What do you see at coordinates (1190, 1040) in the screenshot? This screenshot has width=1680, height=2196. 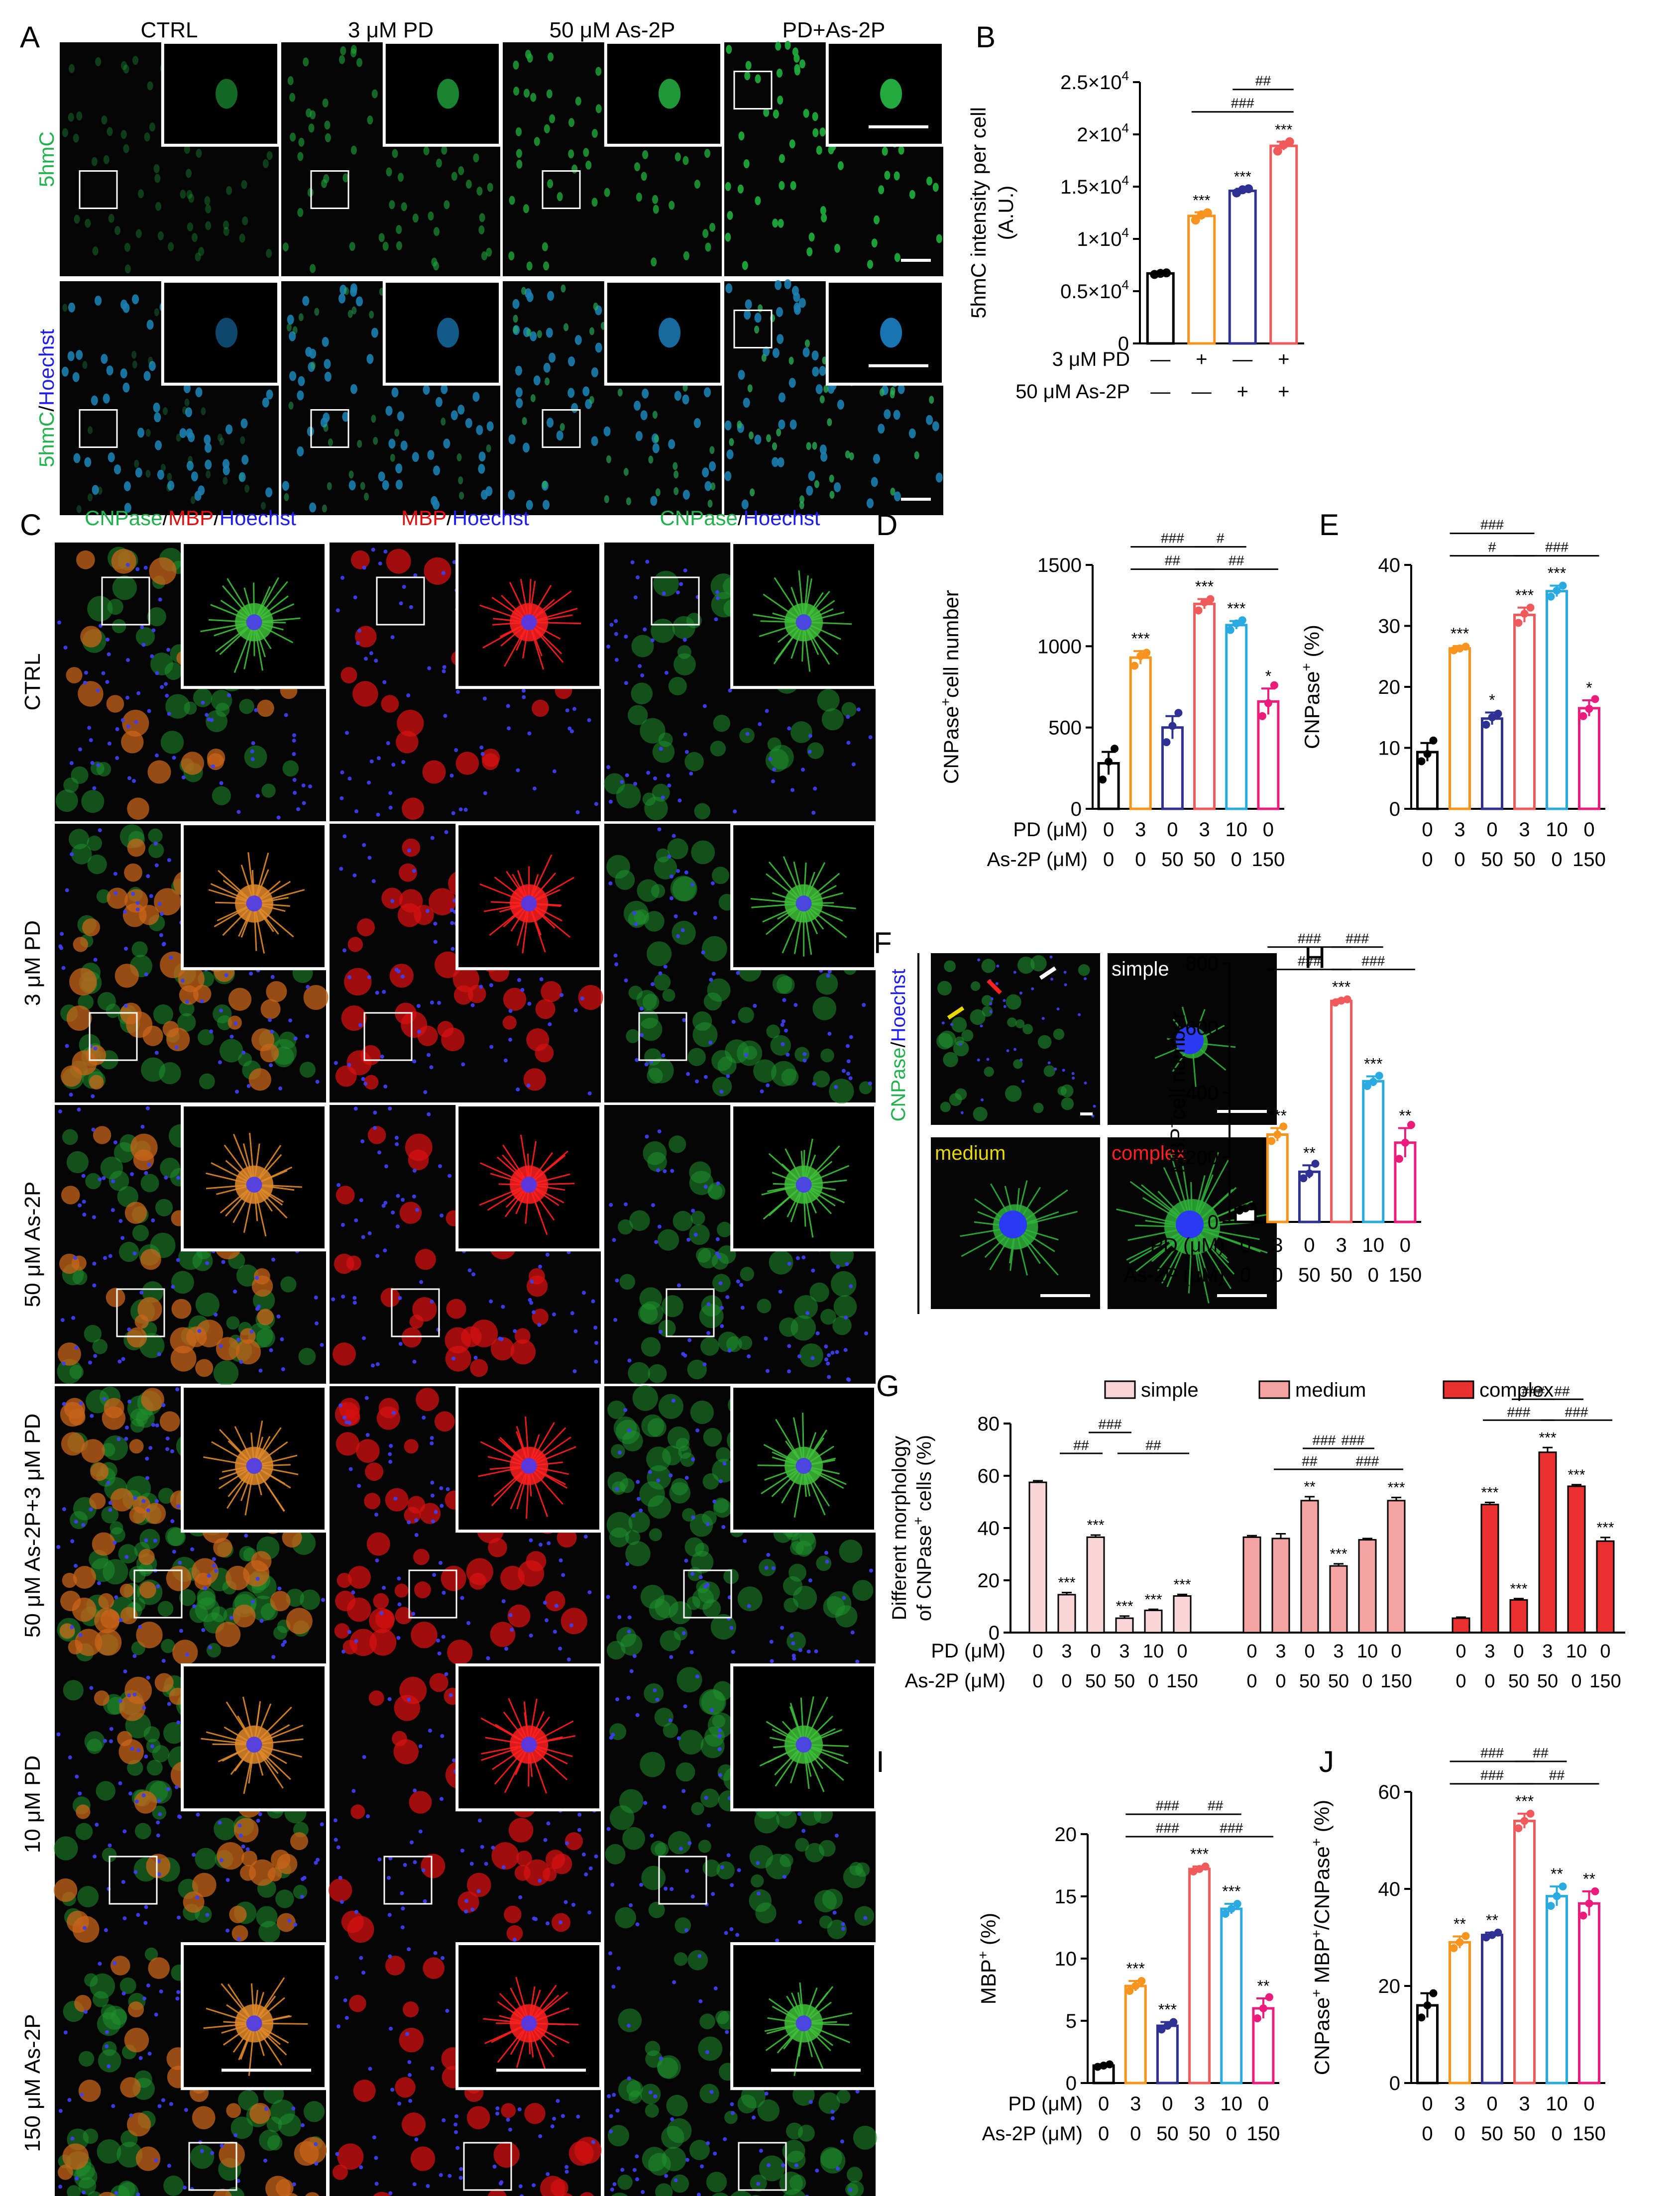 I see `nucleus` at bounding box center [1190, 1040].